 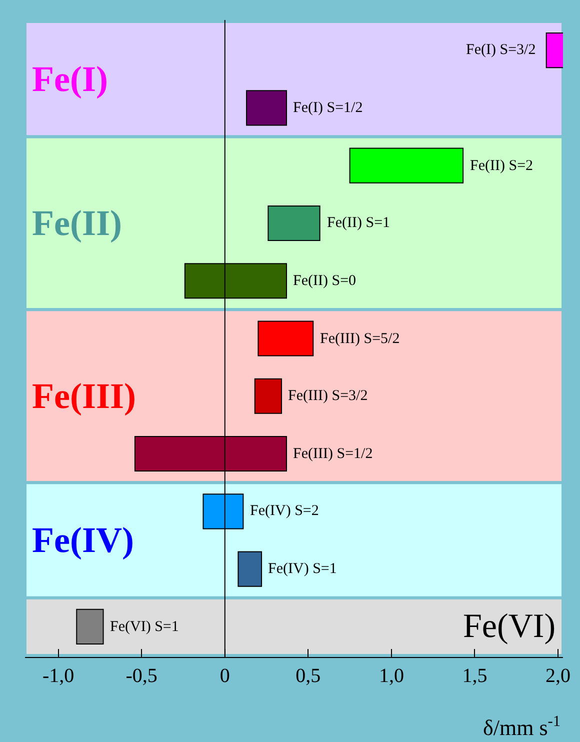 I want to click on y-tick-label: Fe(II) S=1, so click(x=358, y=223).